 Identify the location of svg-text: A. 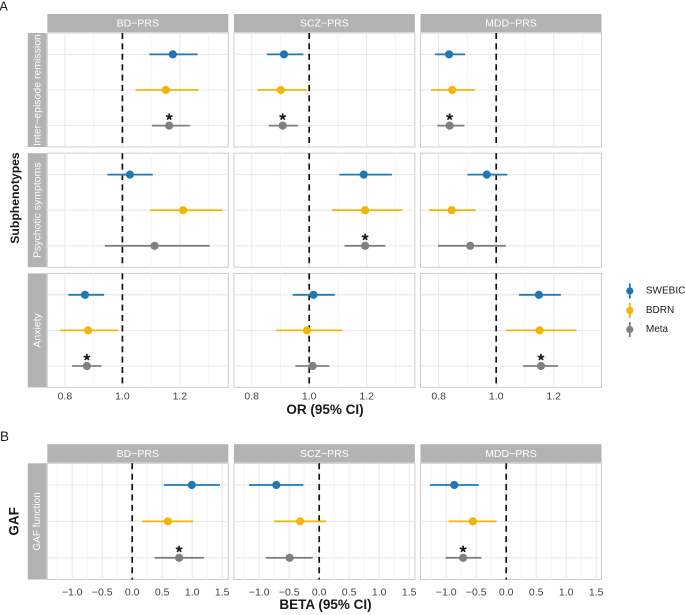
(4, 7).